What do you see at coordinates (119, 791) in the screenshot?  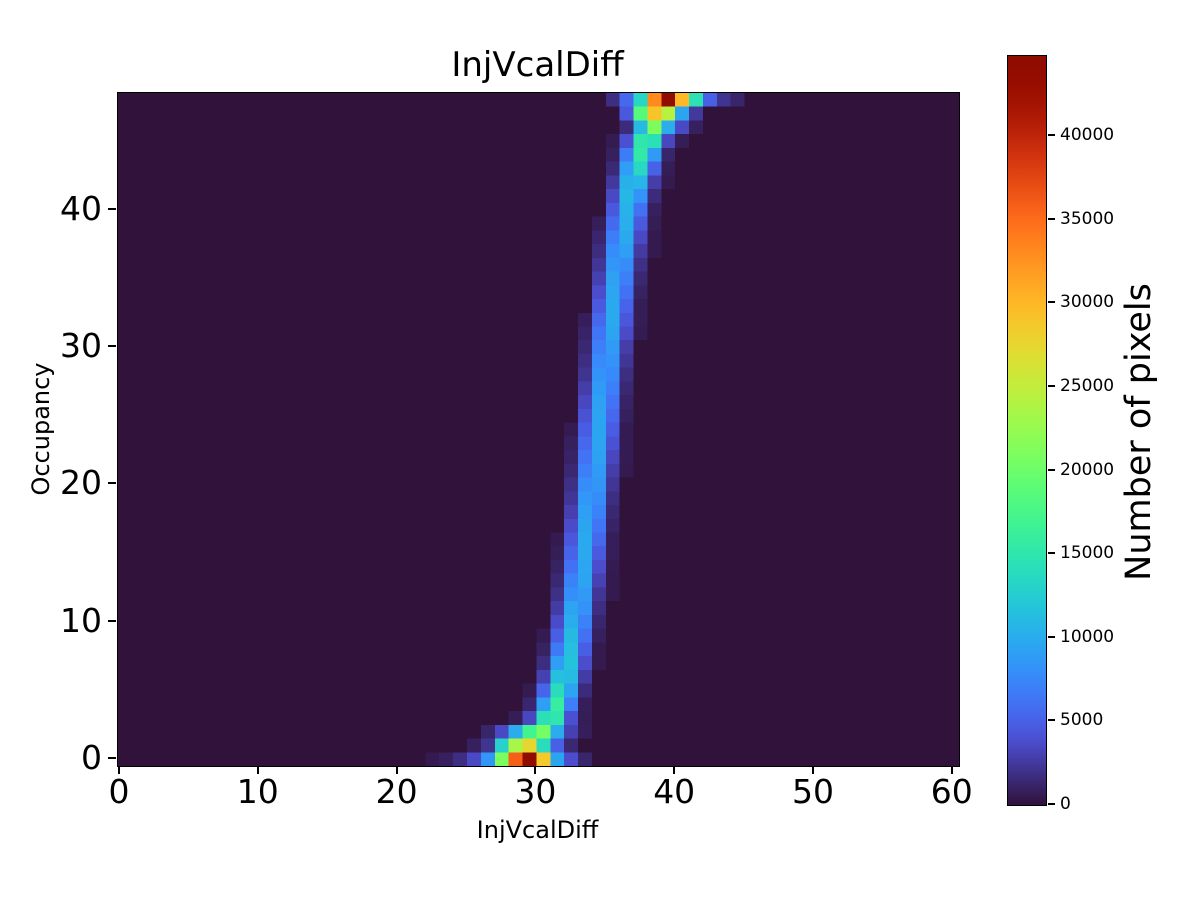 I see `x-tick-label: 0` at bounding box center [119, 791].